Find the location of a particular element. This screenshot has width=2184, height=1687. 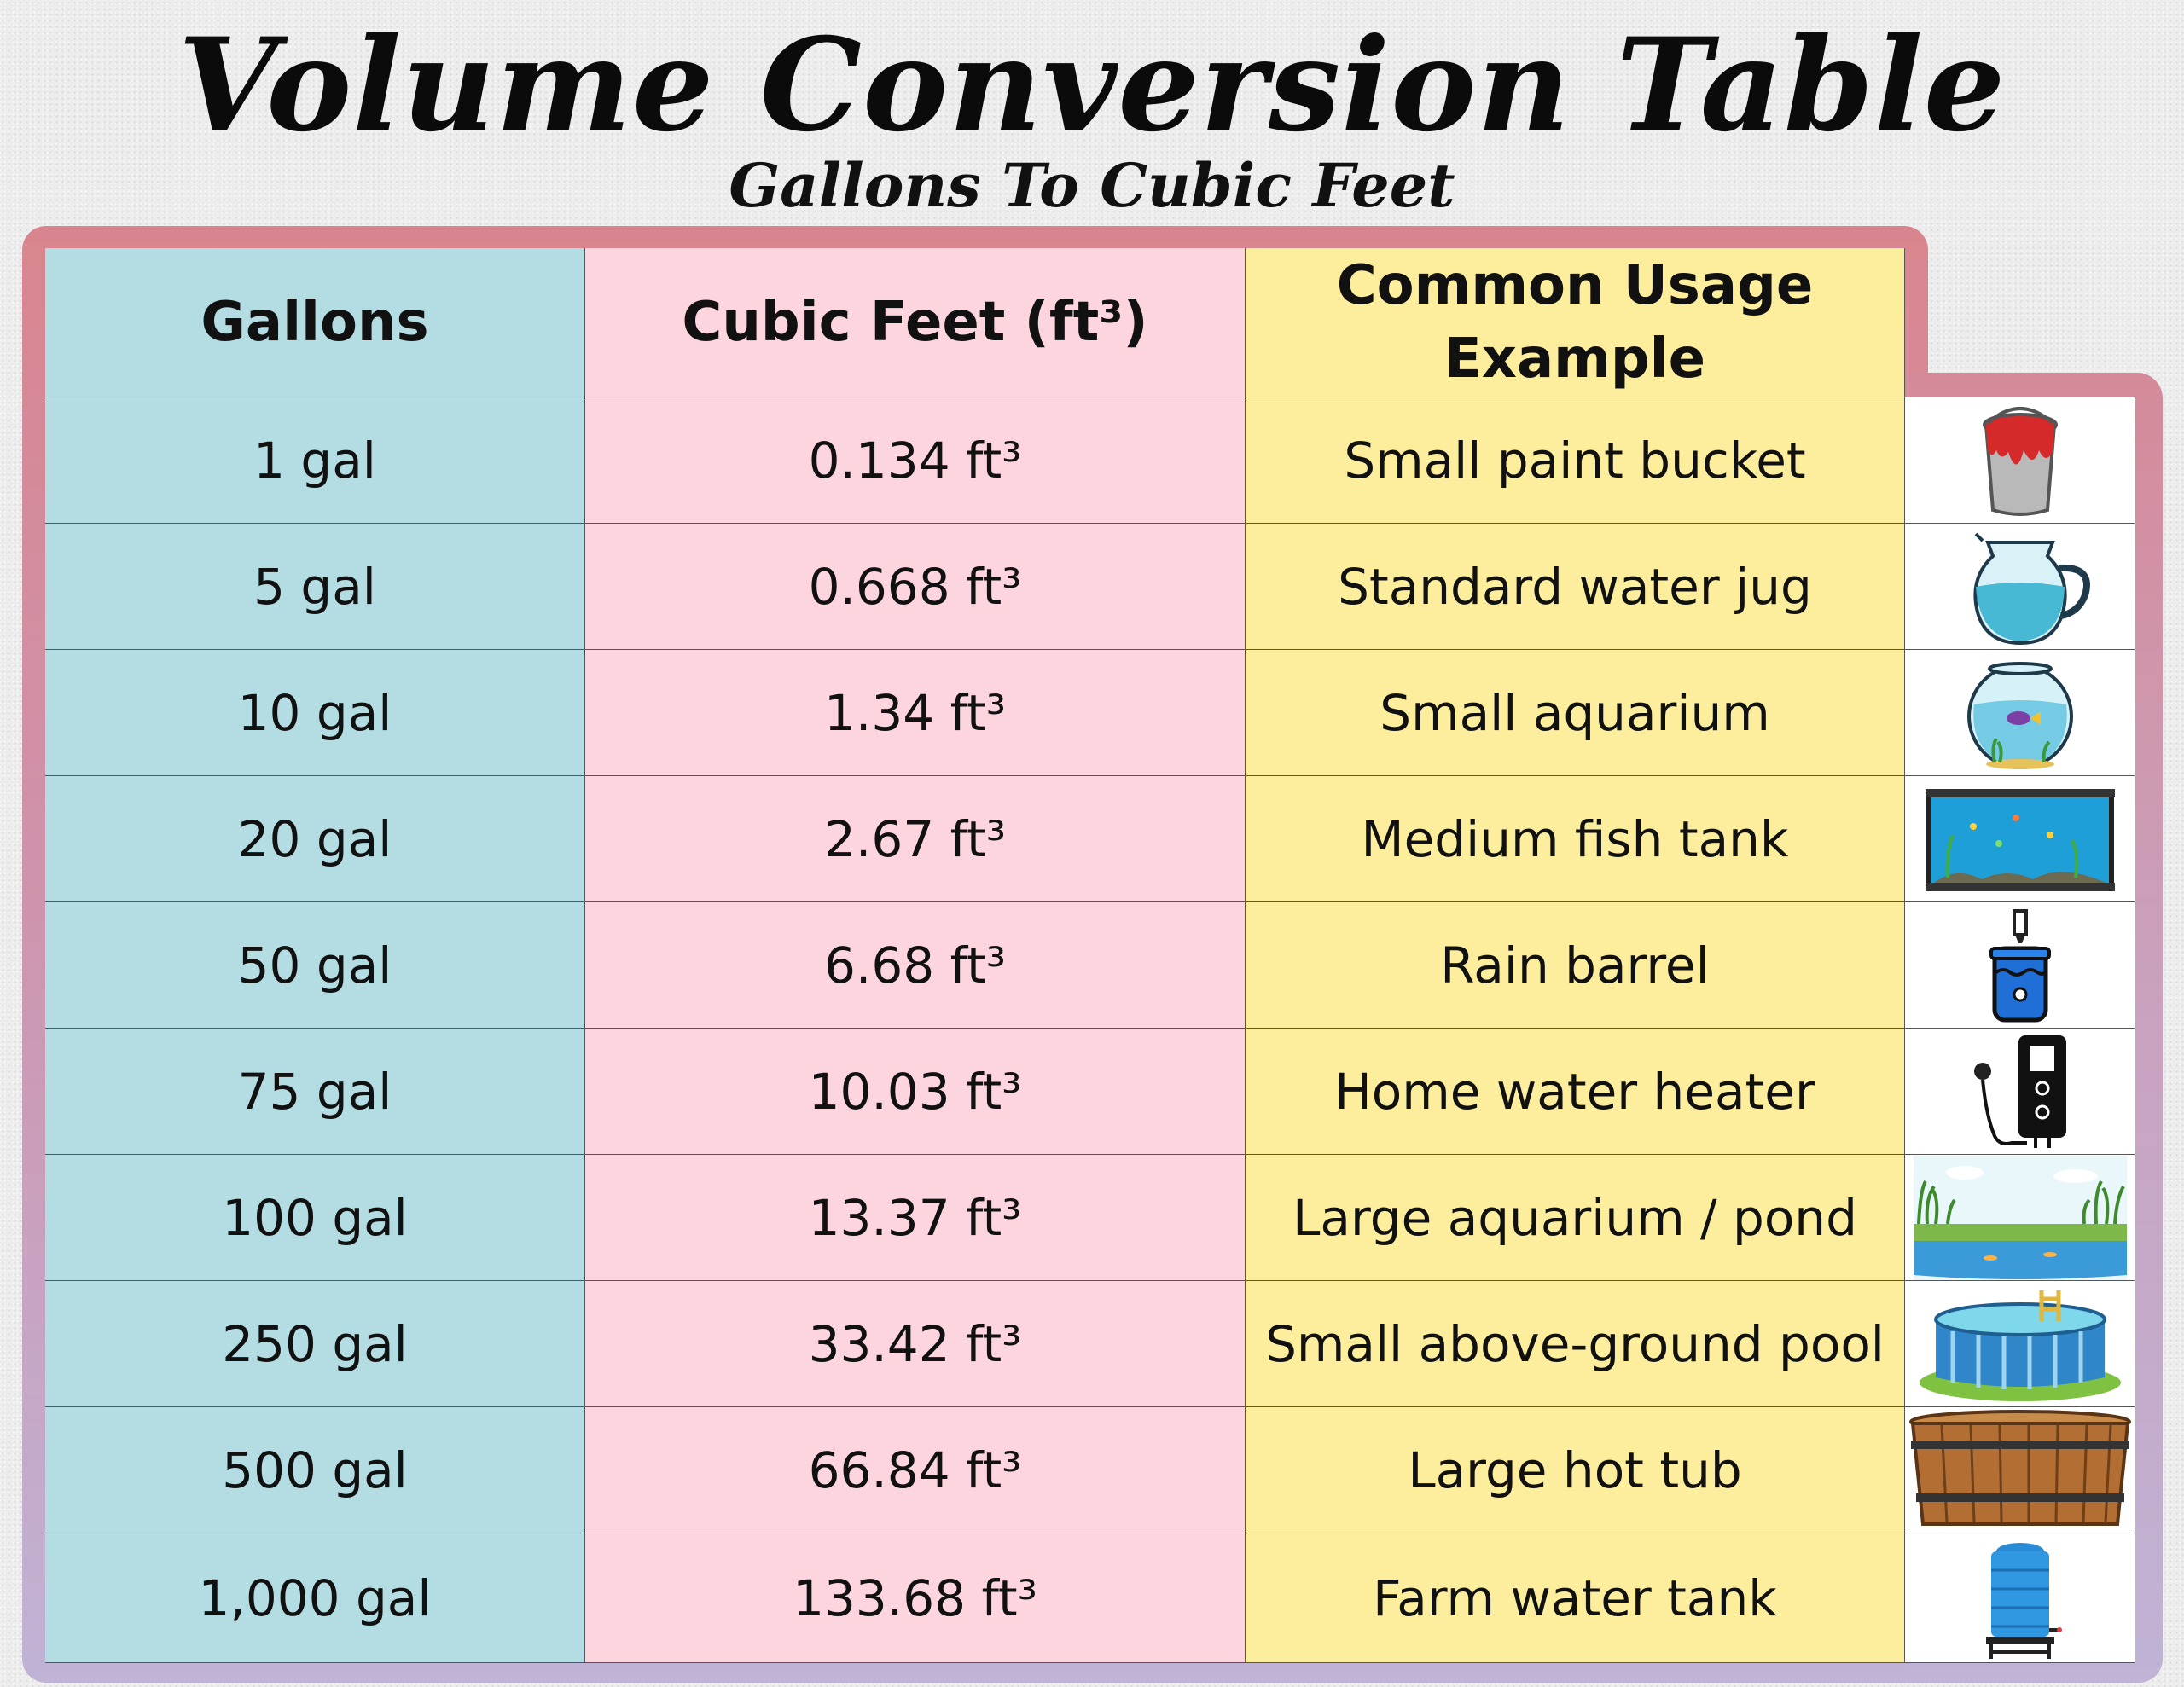

usage-cell: Medium fish tank is located at coordinates (1576, 839).